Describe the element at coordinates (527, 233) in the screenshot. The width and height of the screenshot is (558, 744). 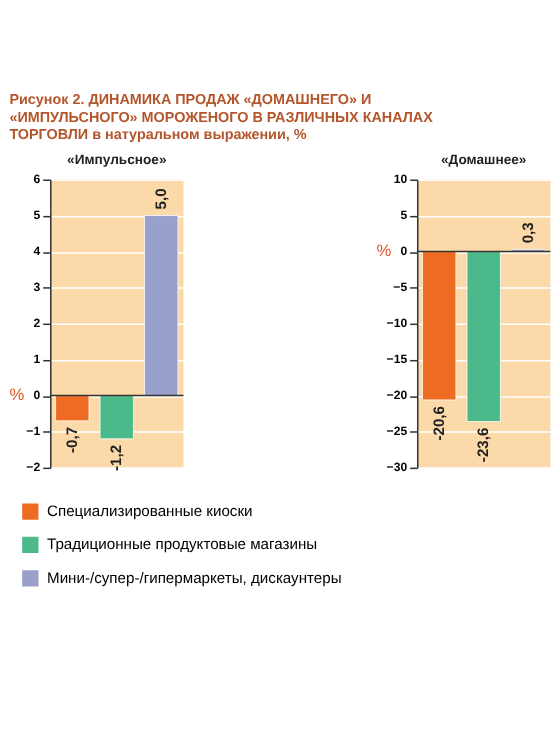
I see `data-label: 0,3` at that location.